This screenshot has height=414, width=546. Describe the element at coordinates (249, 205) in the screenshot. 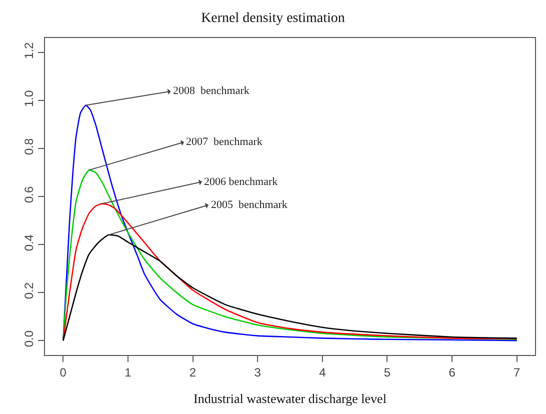

I see `annotation: 2005 benchmark` at that location.